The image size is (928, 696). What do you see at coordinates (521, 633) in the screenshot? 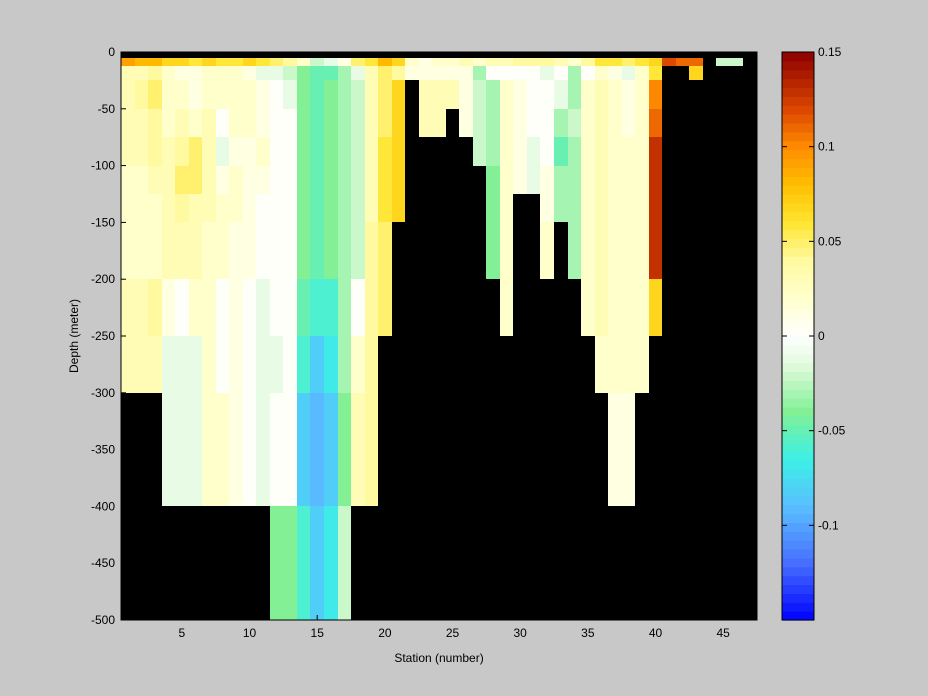
I see `x-tick-label: 30` at bounding box center [521, 633].